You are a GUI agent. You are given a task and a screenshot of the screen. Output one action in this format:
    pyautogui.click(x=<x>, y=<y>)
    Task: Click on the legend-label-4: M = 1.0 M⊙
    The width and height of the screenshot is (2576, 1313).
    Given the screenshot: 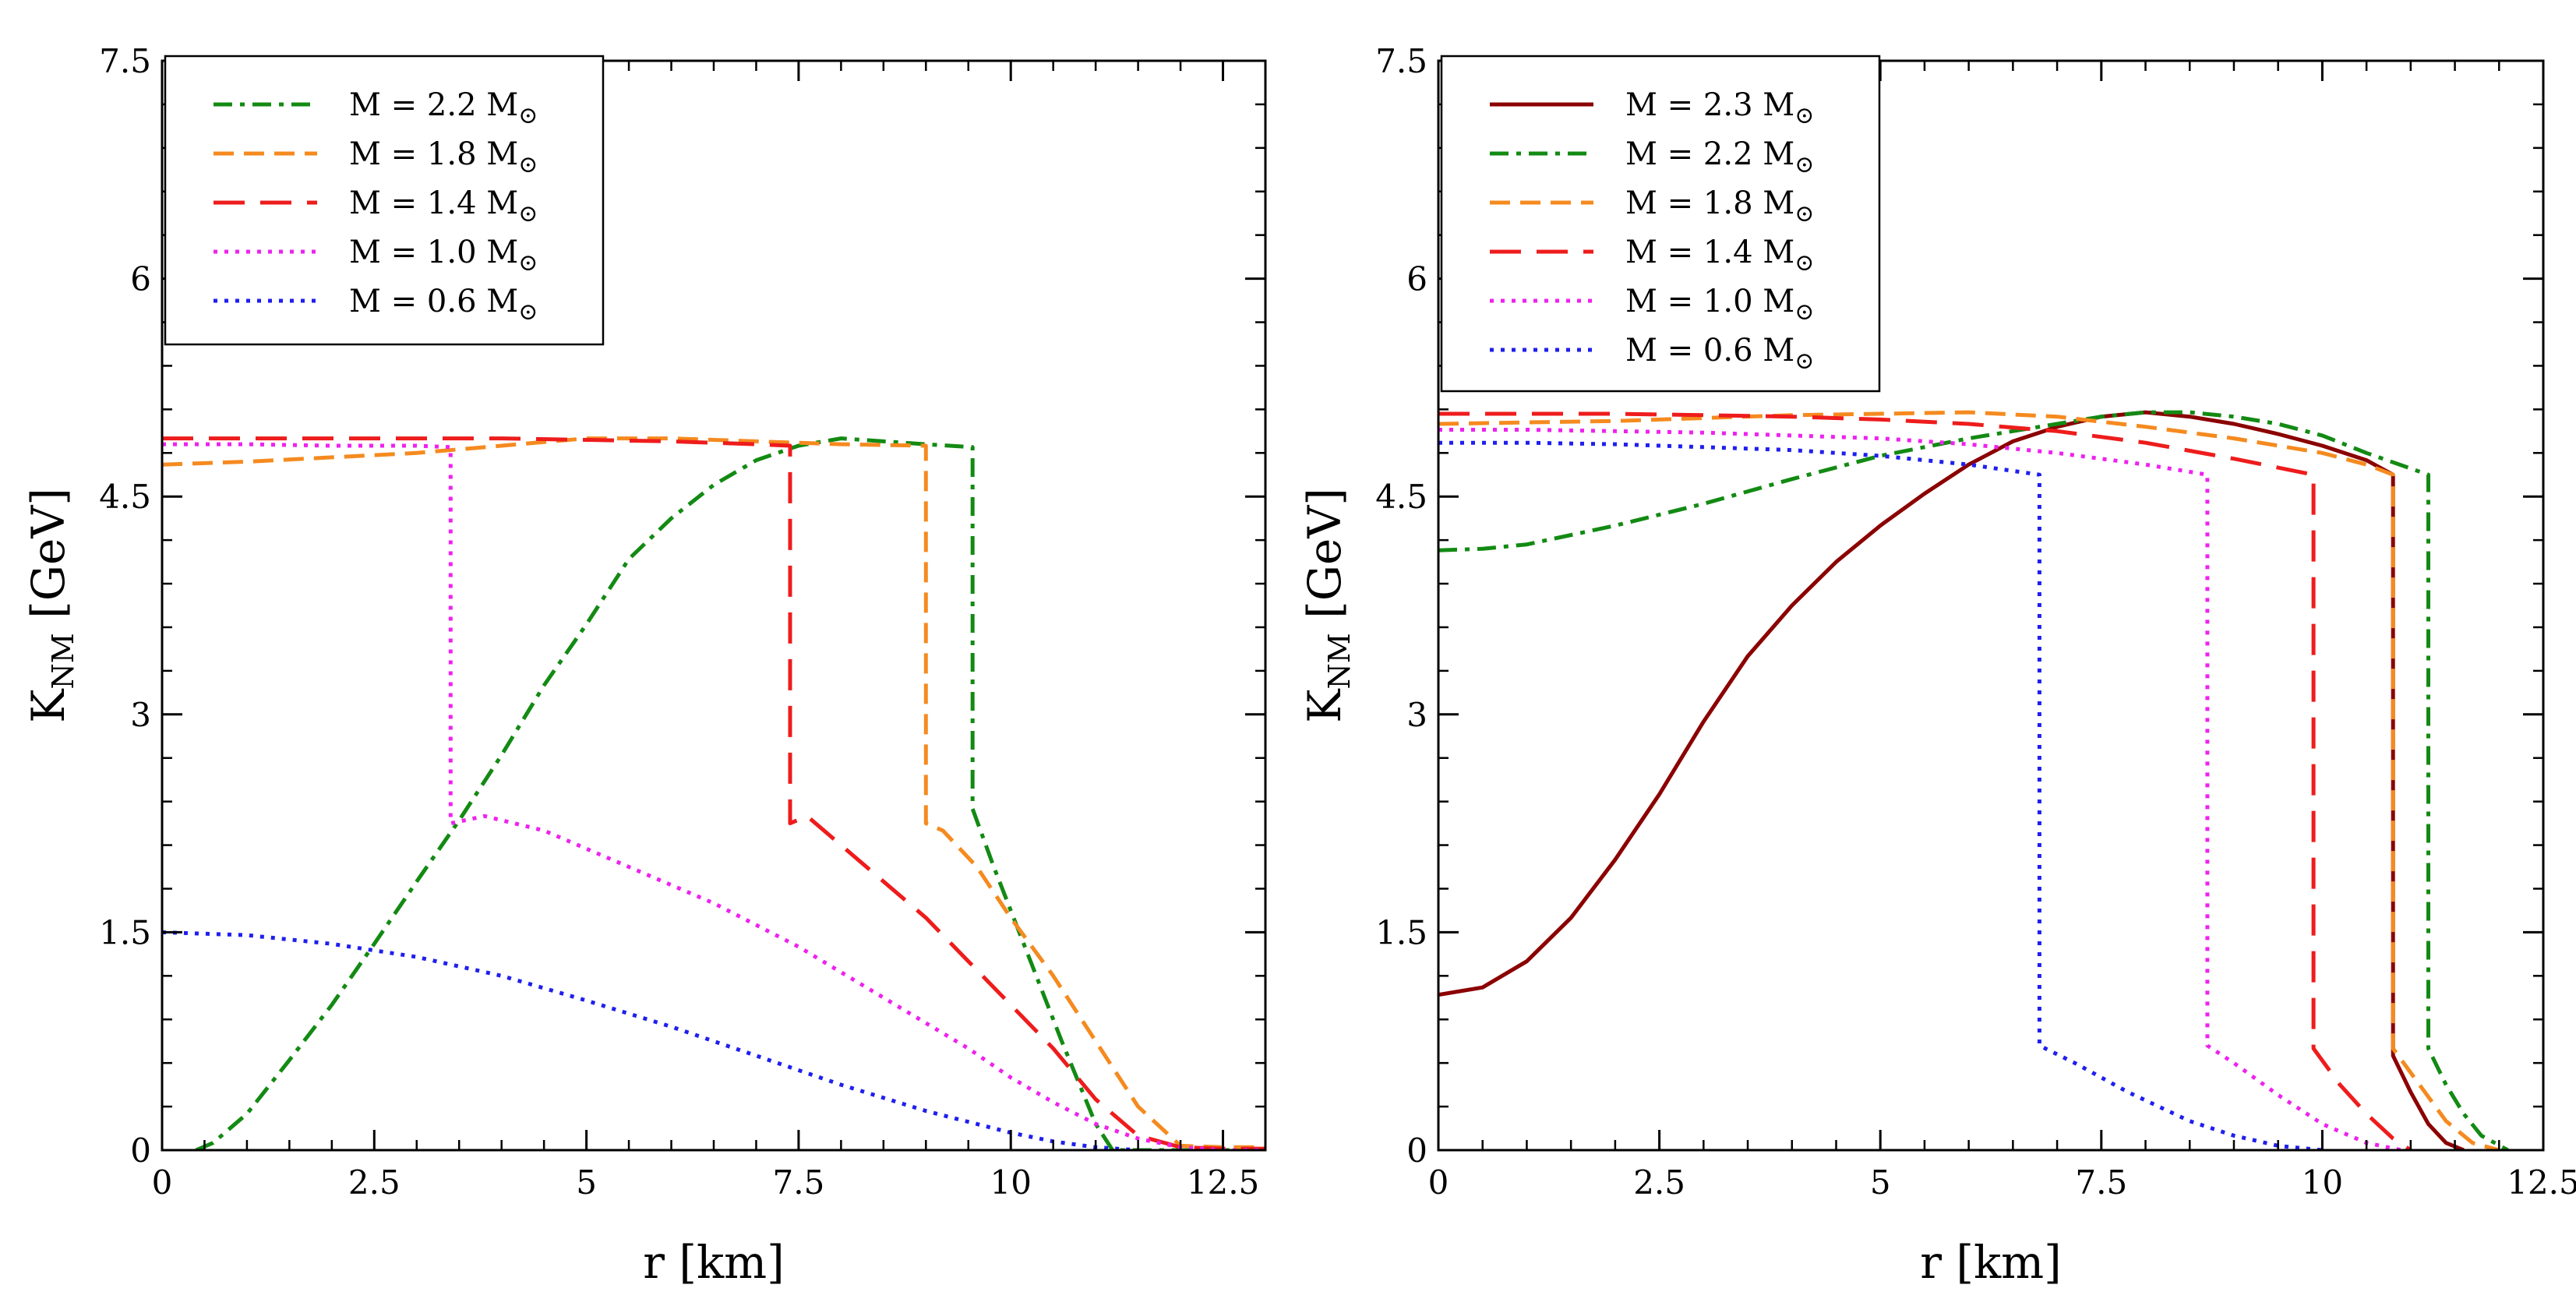 What is the action you would take?
    pyautogui.click(x=1719, y=305)
    